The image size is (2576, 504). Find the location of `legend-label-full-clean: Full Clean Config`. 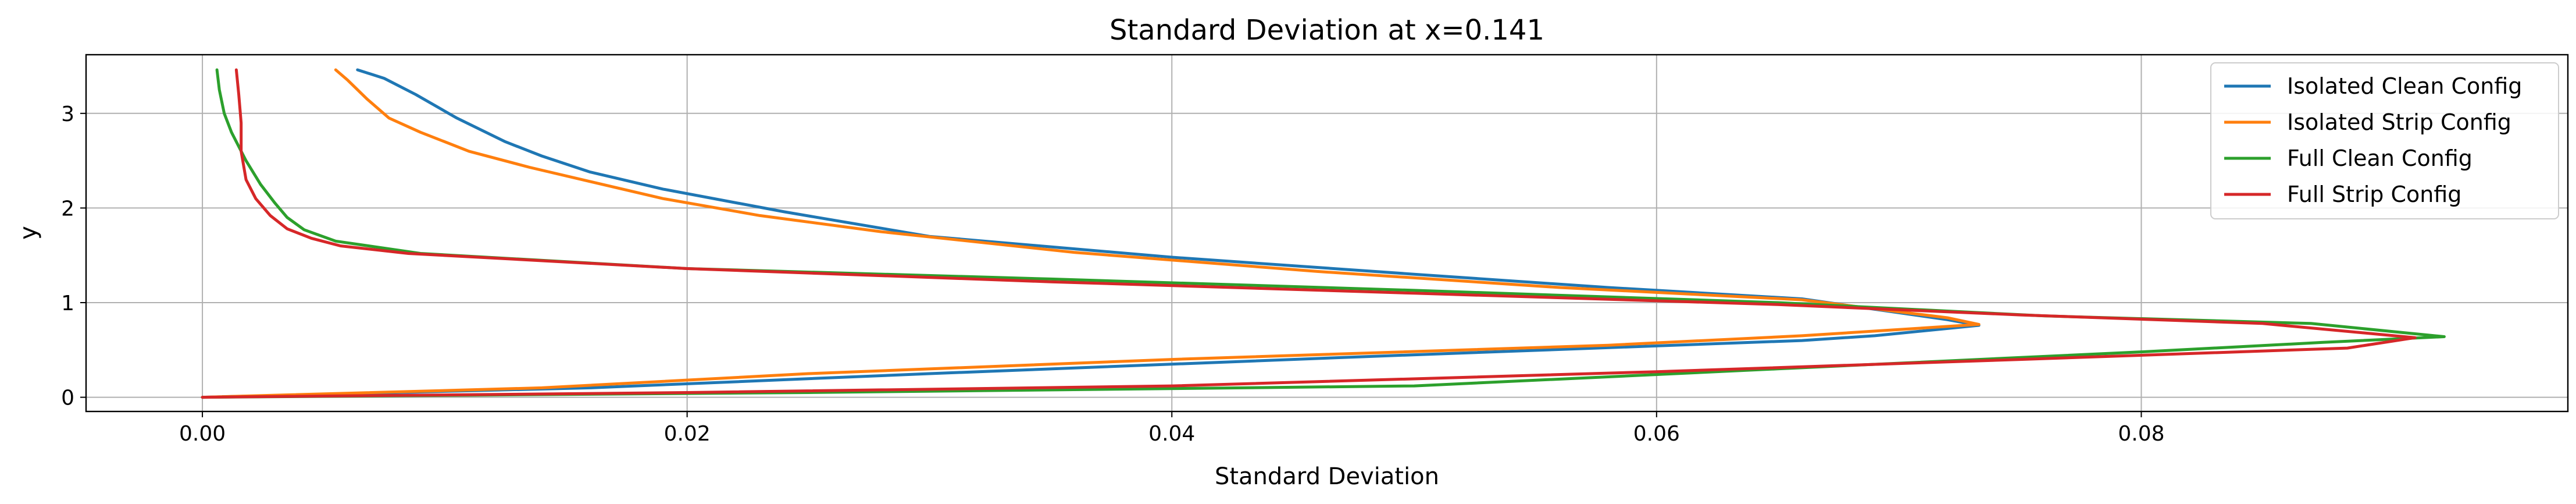

legend-label-full-clean: Full Clean Config is located at coordinates (2379, 158).